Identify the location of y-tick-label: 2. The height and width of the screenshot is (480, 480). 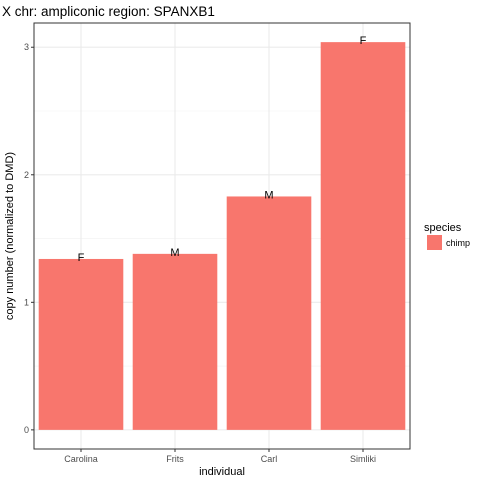
(26, 175).